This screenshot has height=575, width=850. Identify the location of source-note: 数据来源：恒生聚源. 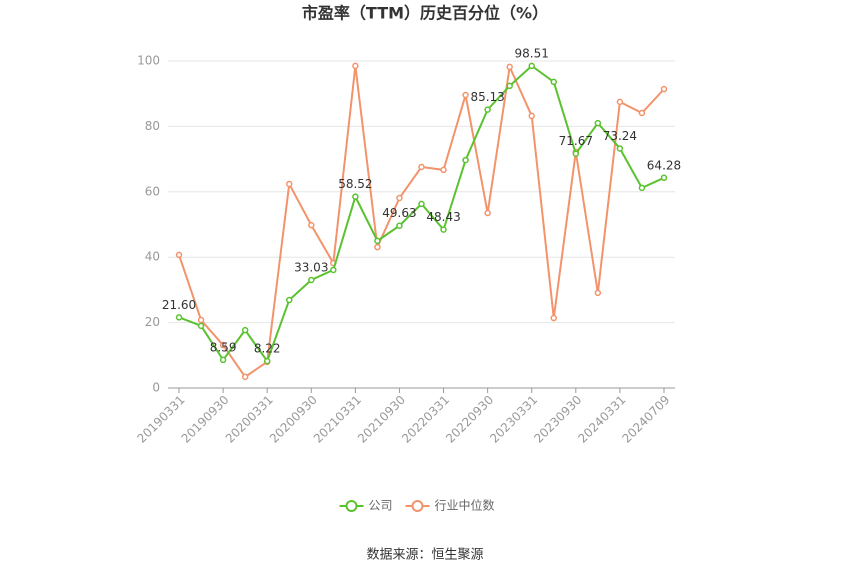
(424, 555).